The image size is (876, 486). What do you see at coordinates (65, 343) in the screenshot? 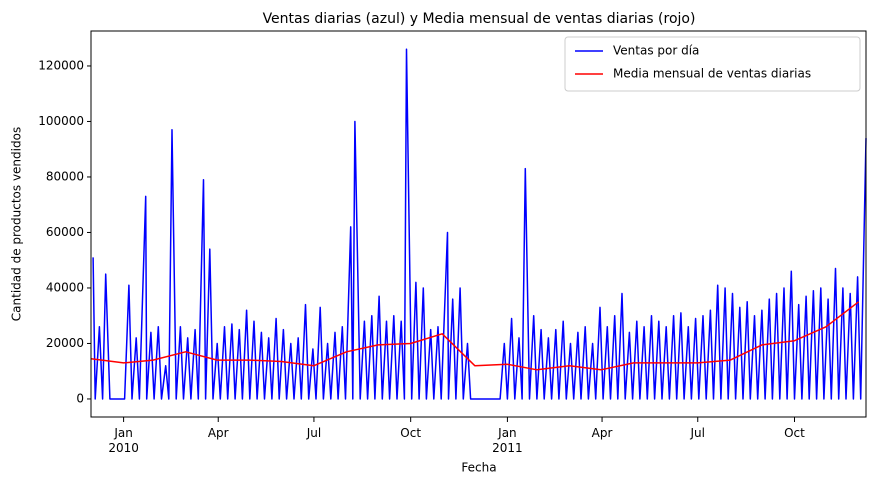
I see `y-tick-label: 20000` at bounding box center [65, 343].